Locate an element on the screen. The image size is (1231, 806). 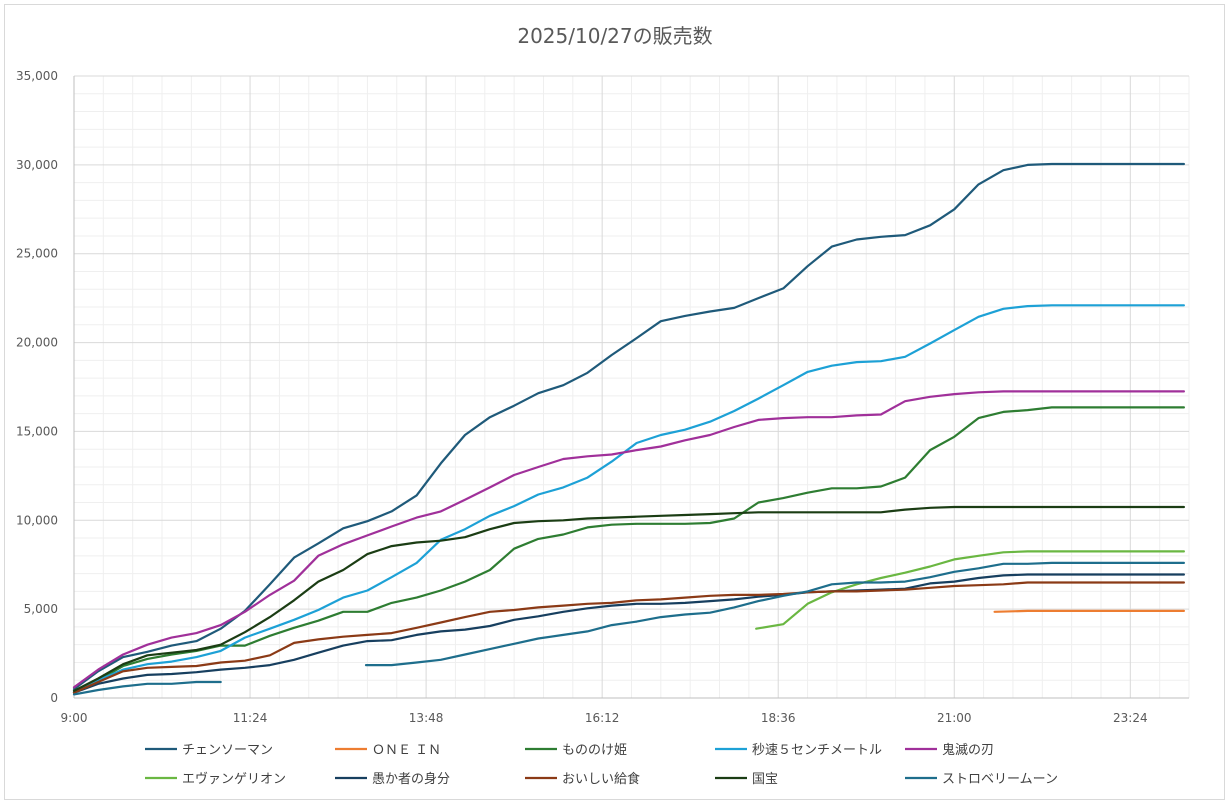
x-tick-label: 9:00 is located at coordinates (74, 718).